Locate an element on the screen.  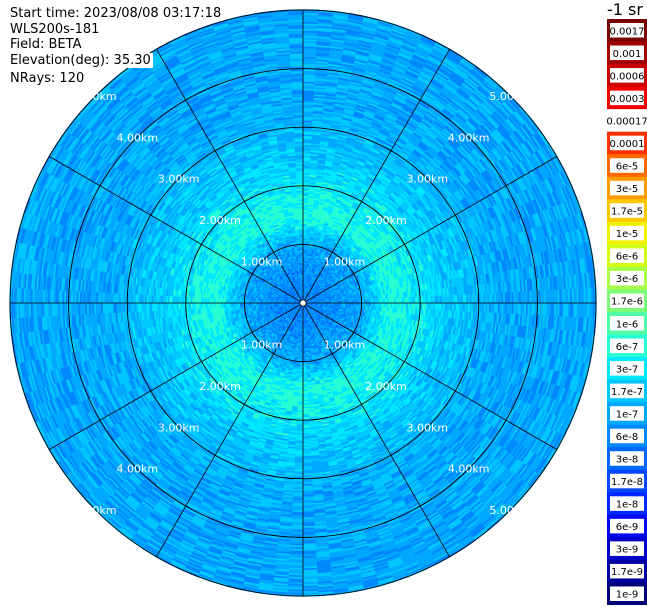
colorbar-label: 0.0006 is located at coordinates (627, 76).